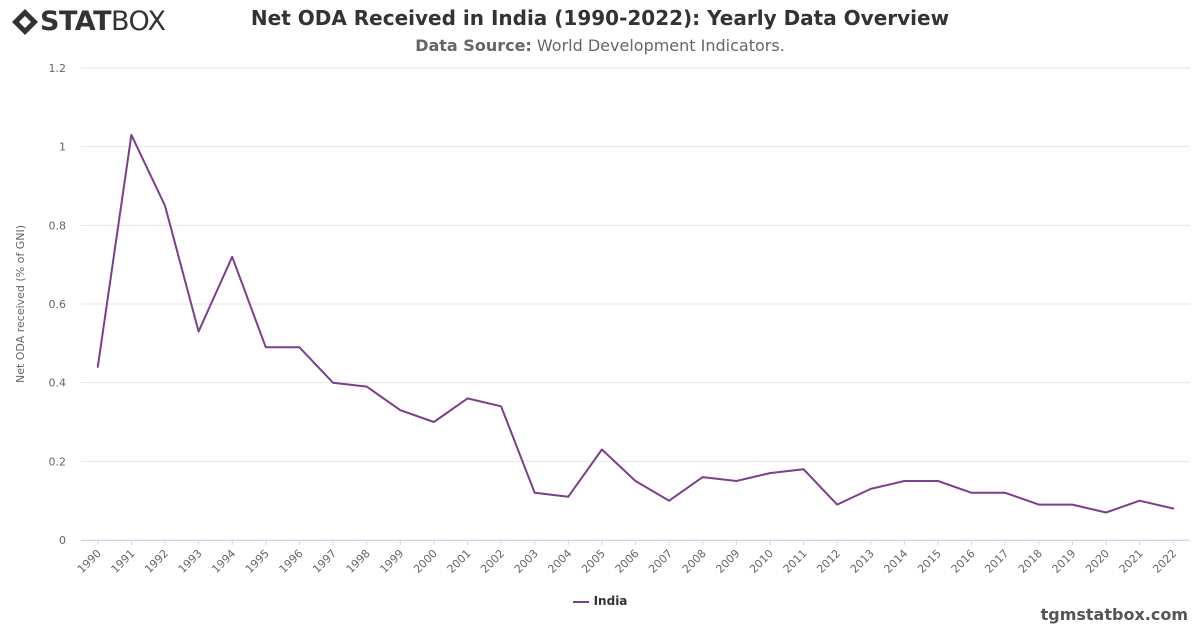 This screenshot has width=1200, height=630. I want to click on y-tick-label: 1.2, so click(58, 68).